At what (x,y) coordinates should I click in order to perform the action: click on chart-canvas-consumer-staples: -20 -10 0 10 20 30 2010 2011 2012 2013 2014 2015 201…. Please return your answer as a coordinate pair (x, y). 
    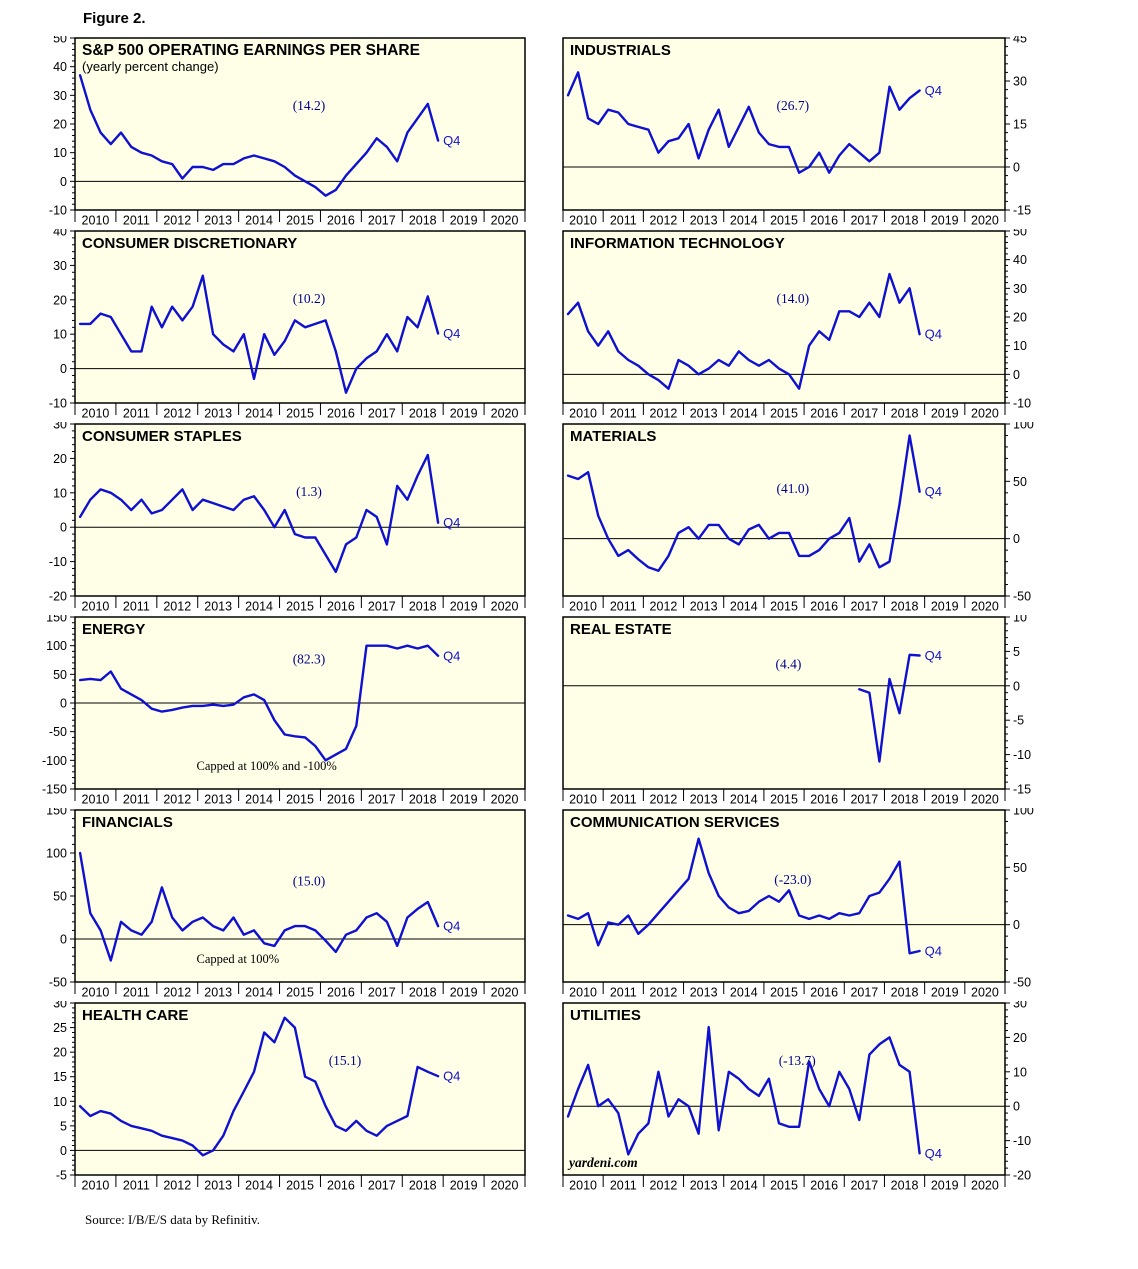
    Looking at the image, I should click on (287, 518).